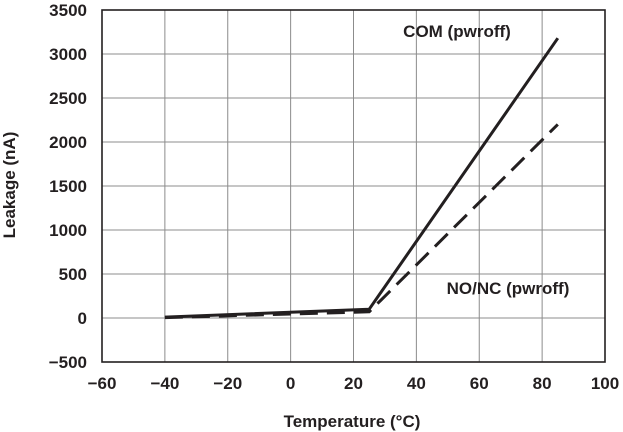 The height and width of the screenshot is (432, 623). Describe the element at coordinates (102, 383) in the screenshot. I see `x-tick-label: −60` at that location.